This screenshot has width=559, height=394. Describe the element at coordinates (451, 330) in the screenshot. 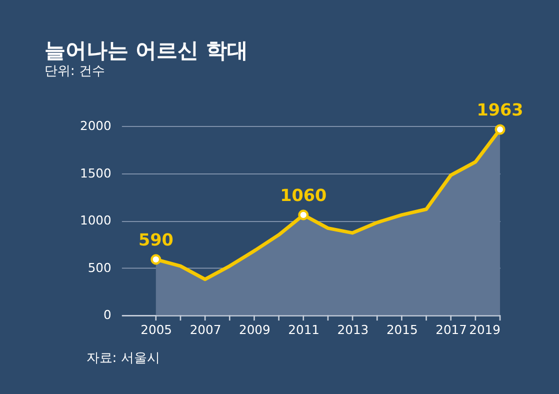

I see `x-tick-label: 2017` at that location.